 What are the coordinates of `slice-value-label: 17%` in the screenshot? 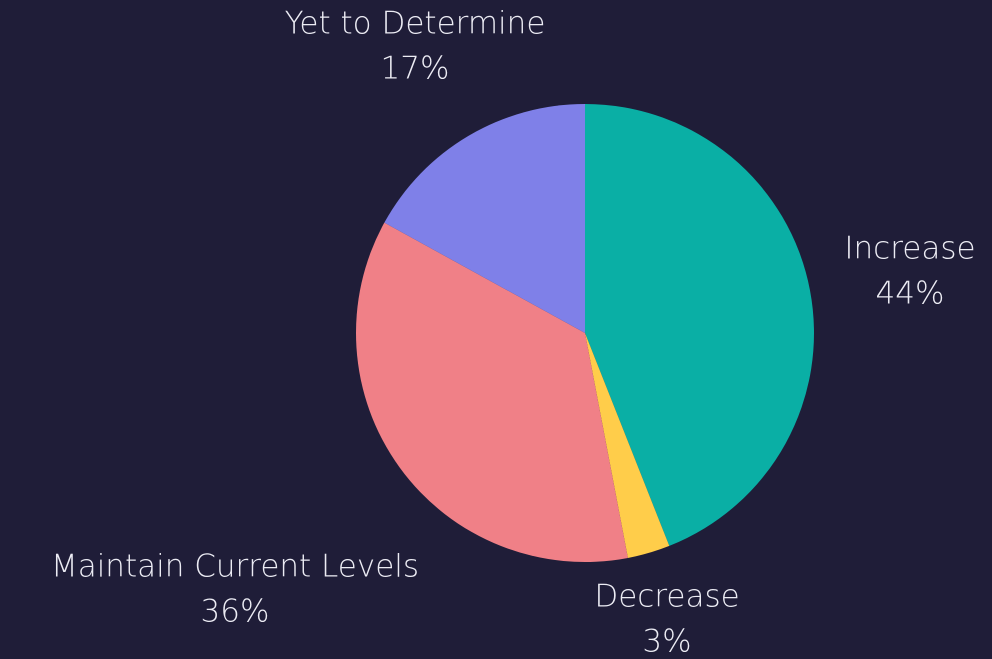 It's located at (415, 69).